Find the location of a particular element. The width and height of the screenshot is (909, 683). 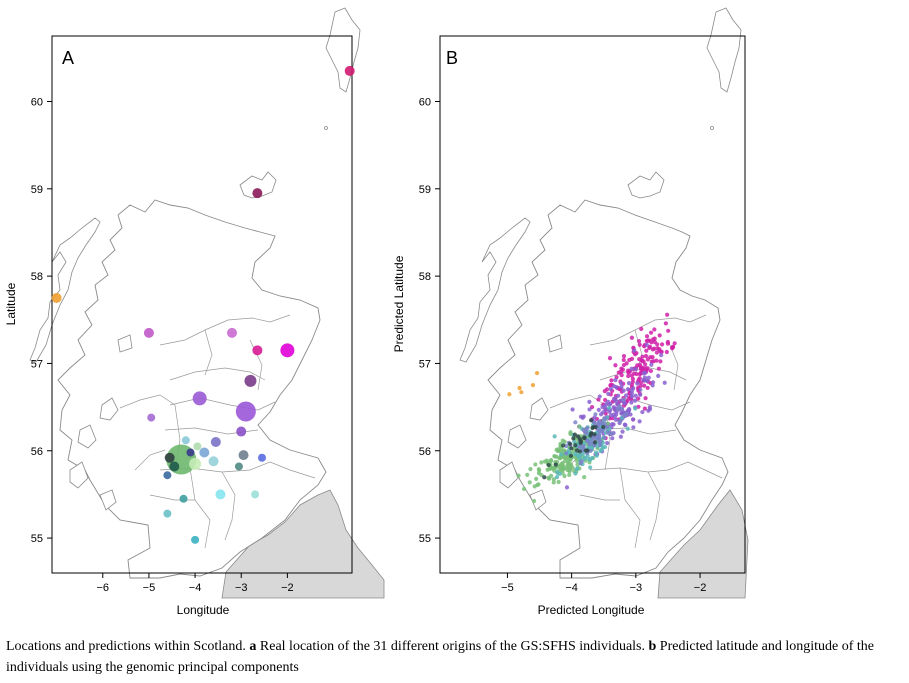

panel-b-letter: B is located at coordinates (452, 58).